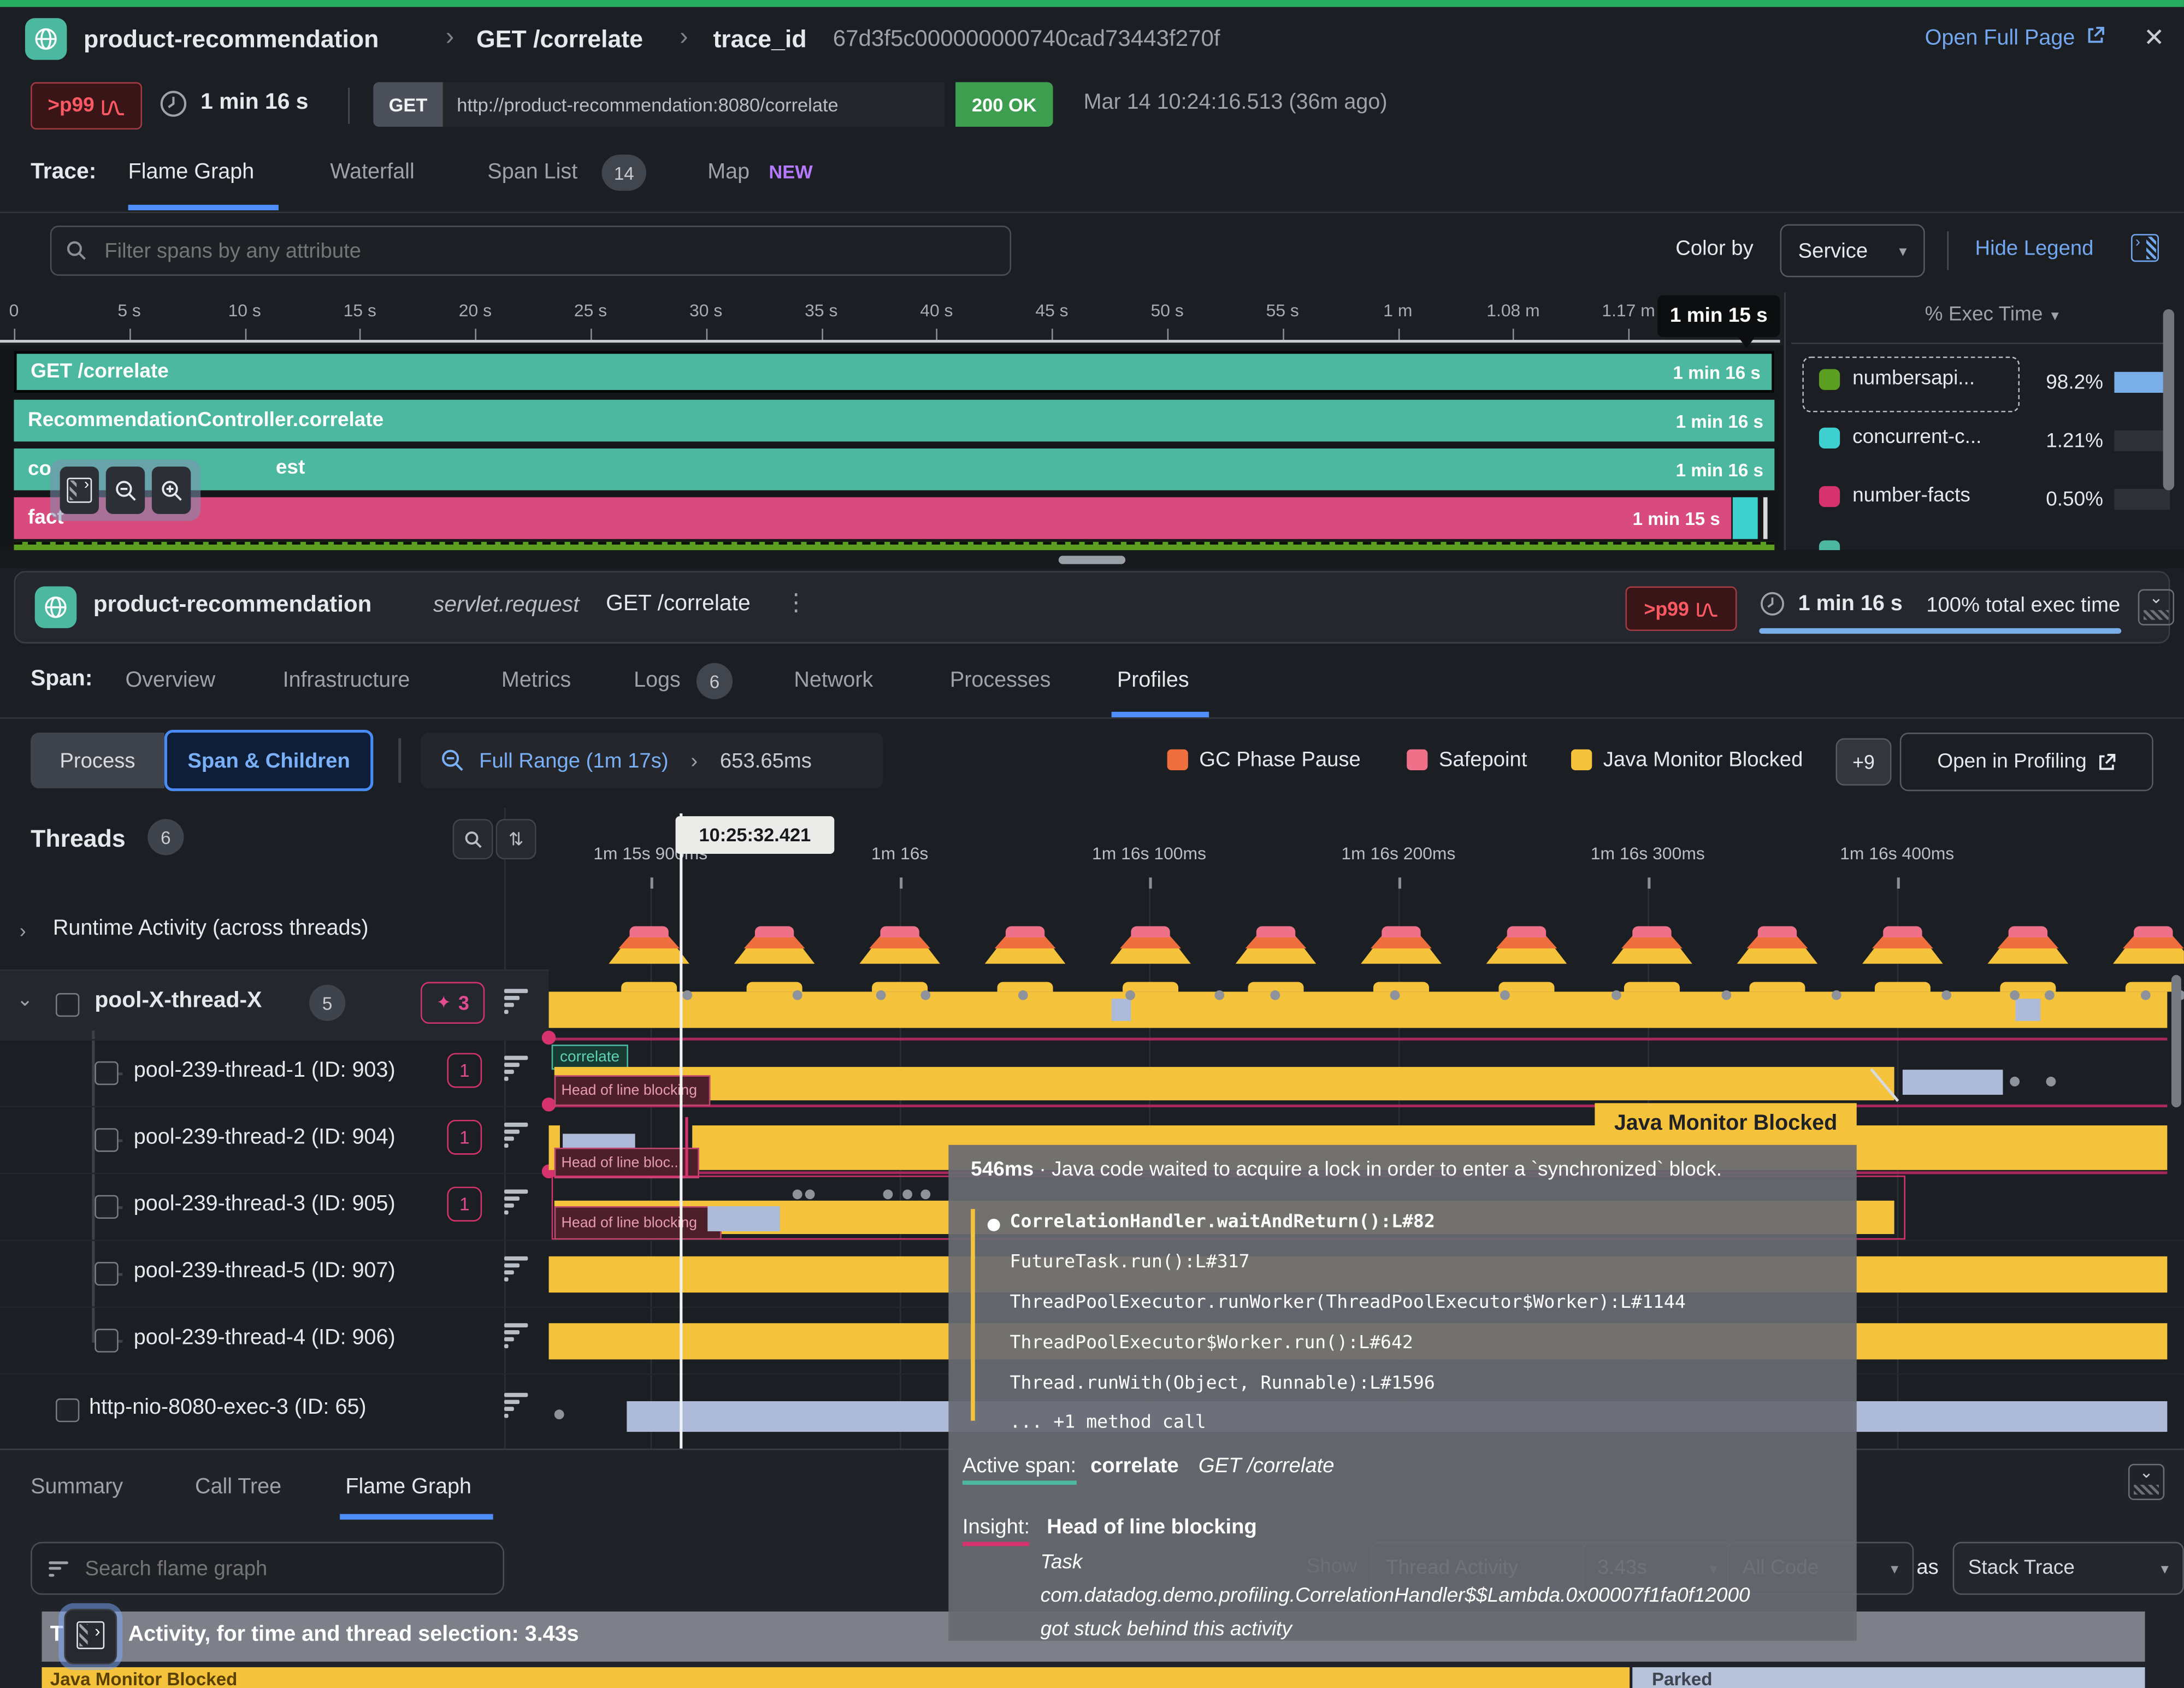 This screenshot has width=2184, height=1688. I want to click on tab-processes: Processes, so click(1000, 680).